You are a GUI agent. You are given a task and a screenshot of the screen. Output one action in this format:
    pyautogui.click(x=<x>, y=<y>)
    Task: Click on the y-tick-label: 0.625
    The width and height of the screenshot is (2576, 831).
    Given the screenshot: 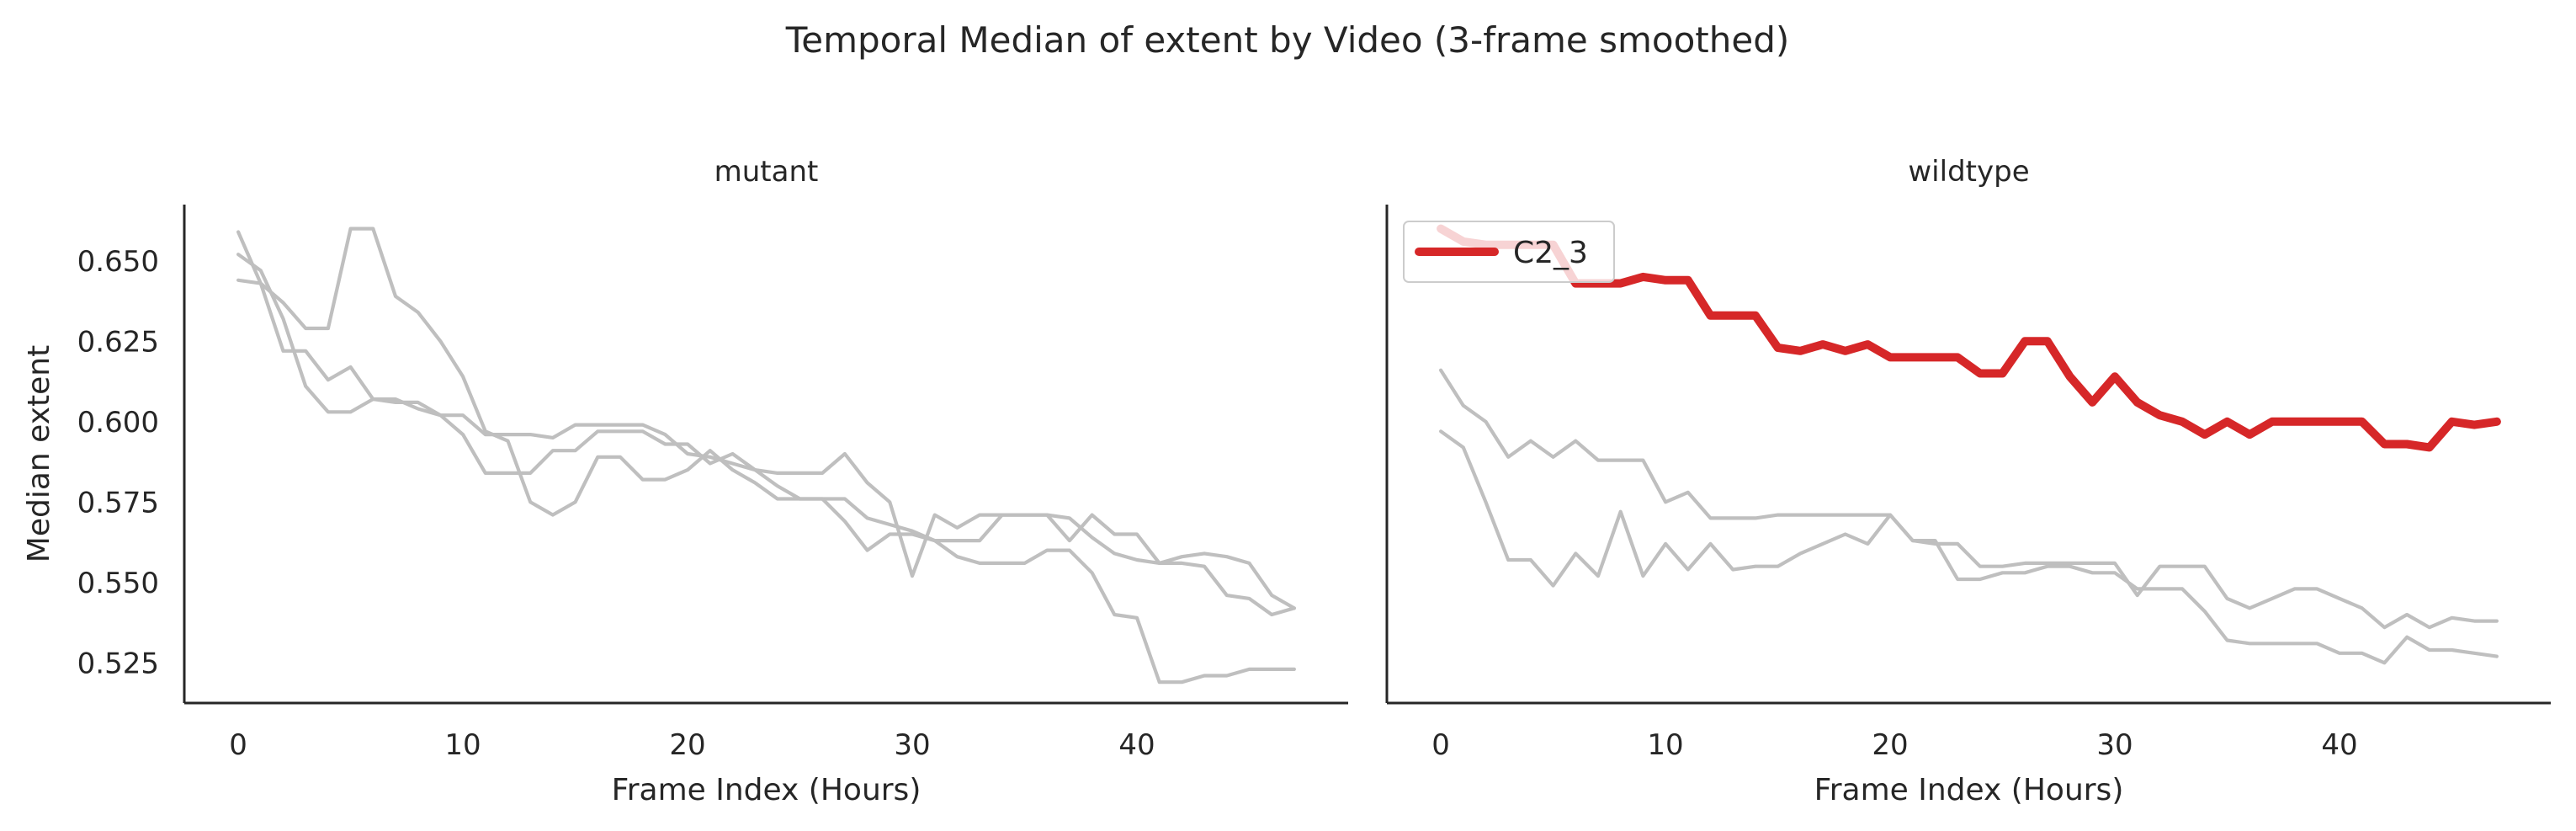 What is the action you would take?
    pyautogui.click(x=118, y=342)
    